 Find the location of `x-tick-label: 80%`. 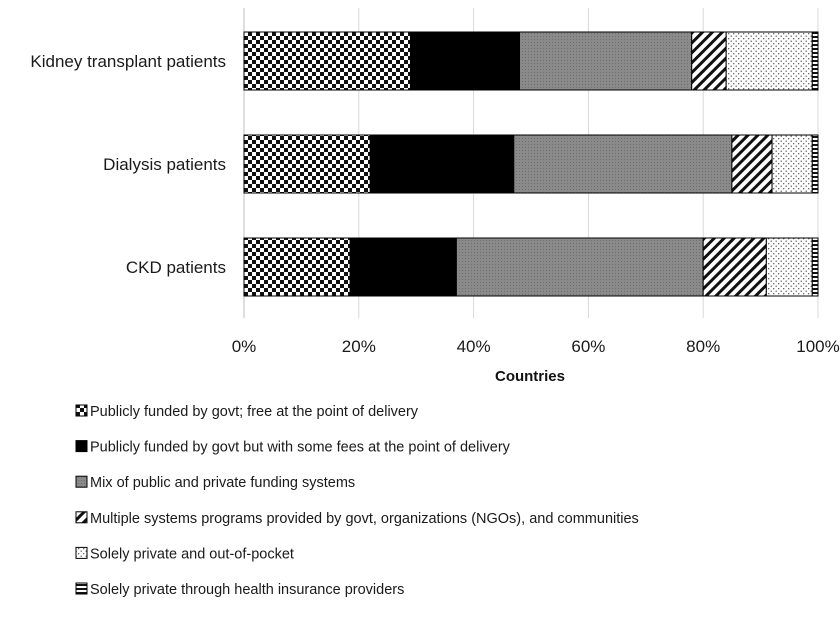

x-tick-label: 80% is located at coordinates (703, 346).